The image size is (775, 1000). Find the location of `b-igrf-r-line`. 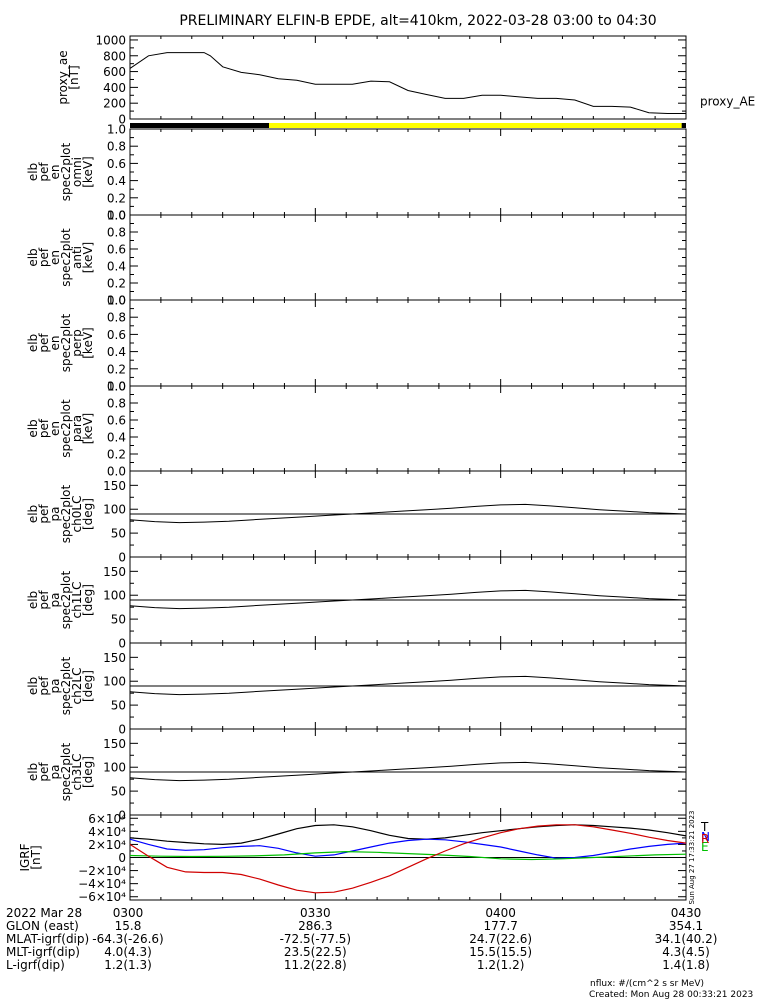

b-igrf-r-line is located at coordinates (408, 859).